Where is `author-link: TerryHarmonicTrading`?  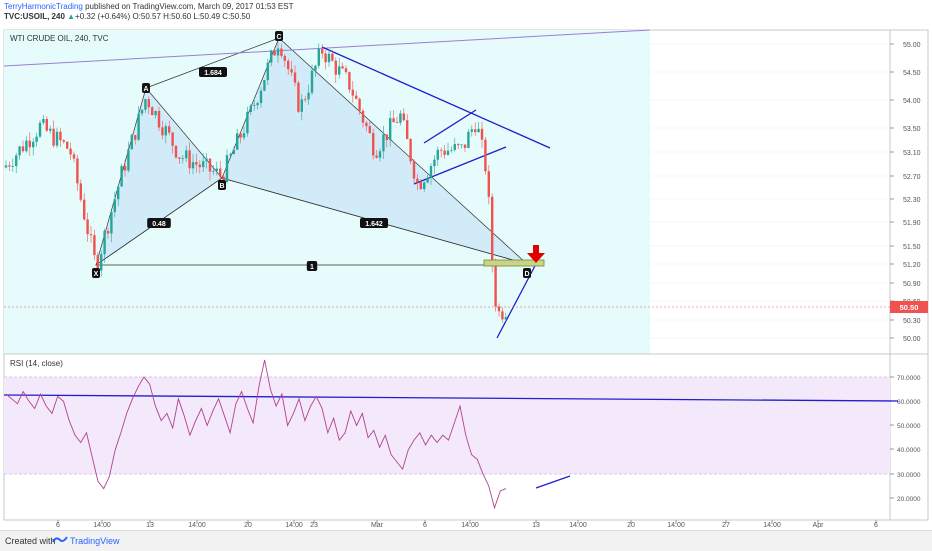
author-link: TerryHarmonicTrading is located at coordinates (43, 6).